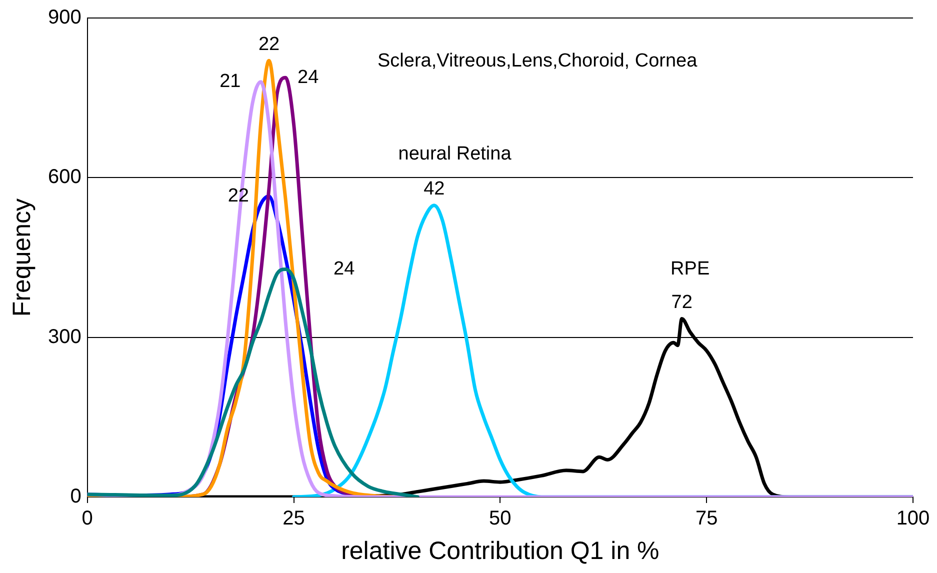 The width and height of the screenshot is (937, 573). I want to click on annotation: neural Retina, so click(455, 154).